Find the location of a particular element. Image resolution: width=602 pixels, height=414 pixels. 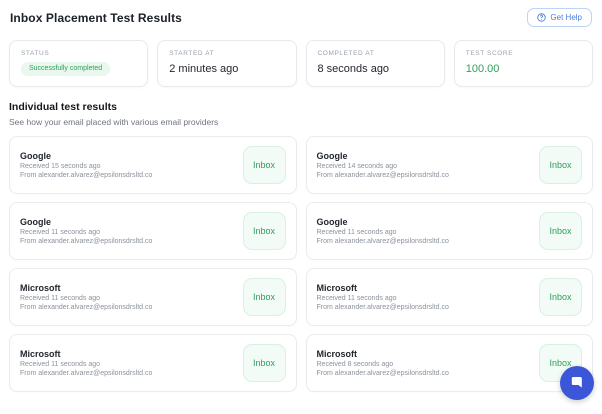

received-time: Received 15 seconds ago is located at coordinates (60, 166).